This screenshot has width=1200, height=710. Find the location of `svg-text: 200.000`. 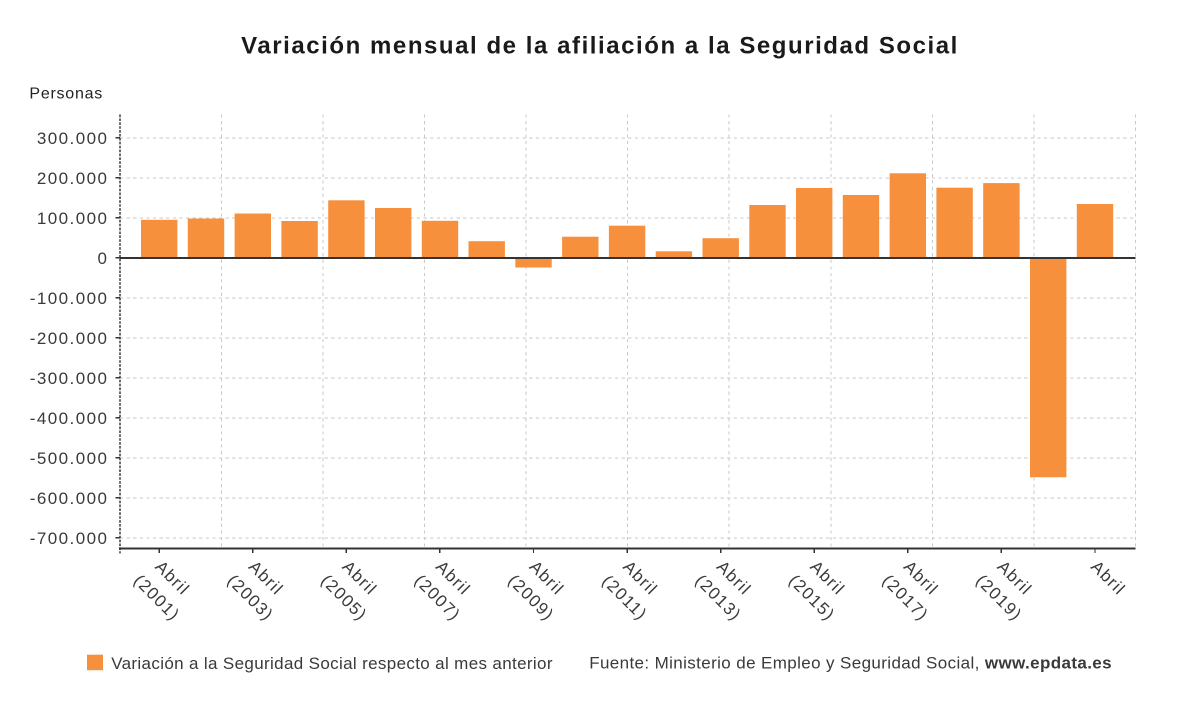

svg-text: 200.000 is located at coordinates (73, 178).